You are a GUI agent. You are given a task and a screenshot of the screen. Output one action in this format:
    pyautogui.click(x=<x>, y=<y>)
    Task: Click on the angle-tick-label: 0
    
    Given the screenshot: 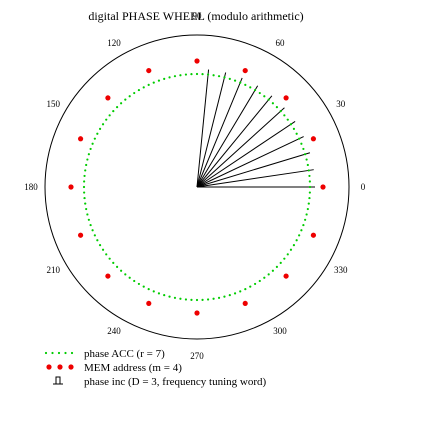 What is the action you would take?
    pyautogui.click(x=363, y=187)
    